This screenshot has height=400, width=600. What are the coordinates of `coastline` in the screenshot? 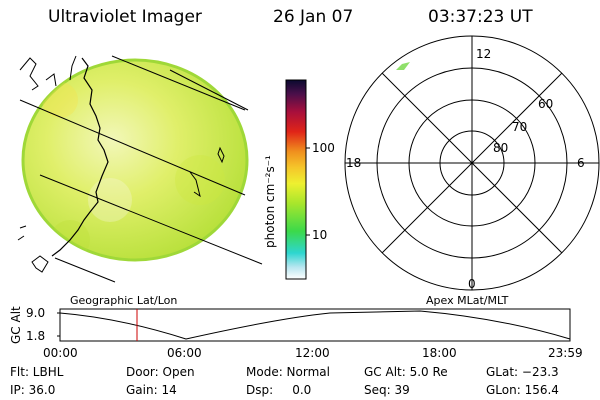 It's located at (80, 157).